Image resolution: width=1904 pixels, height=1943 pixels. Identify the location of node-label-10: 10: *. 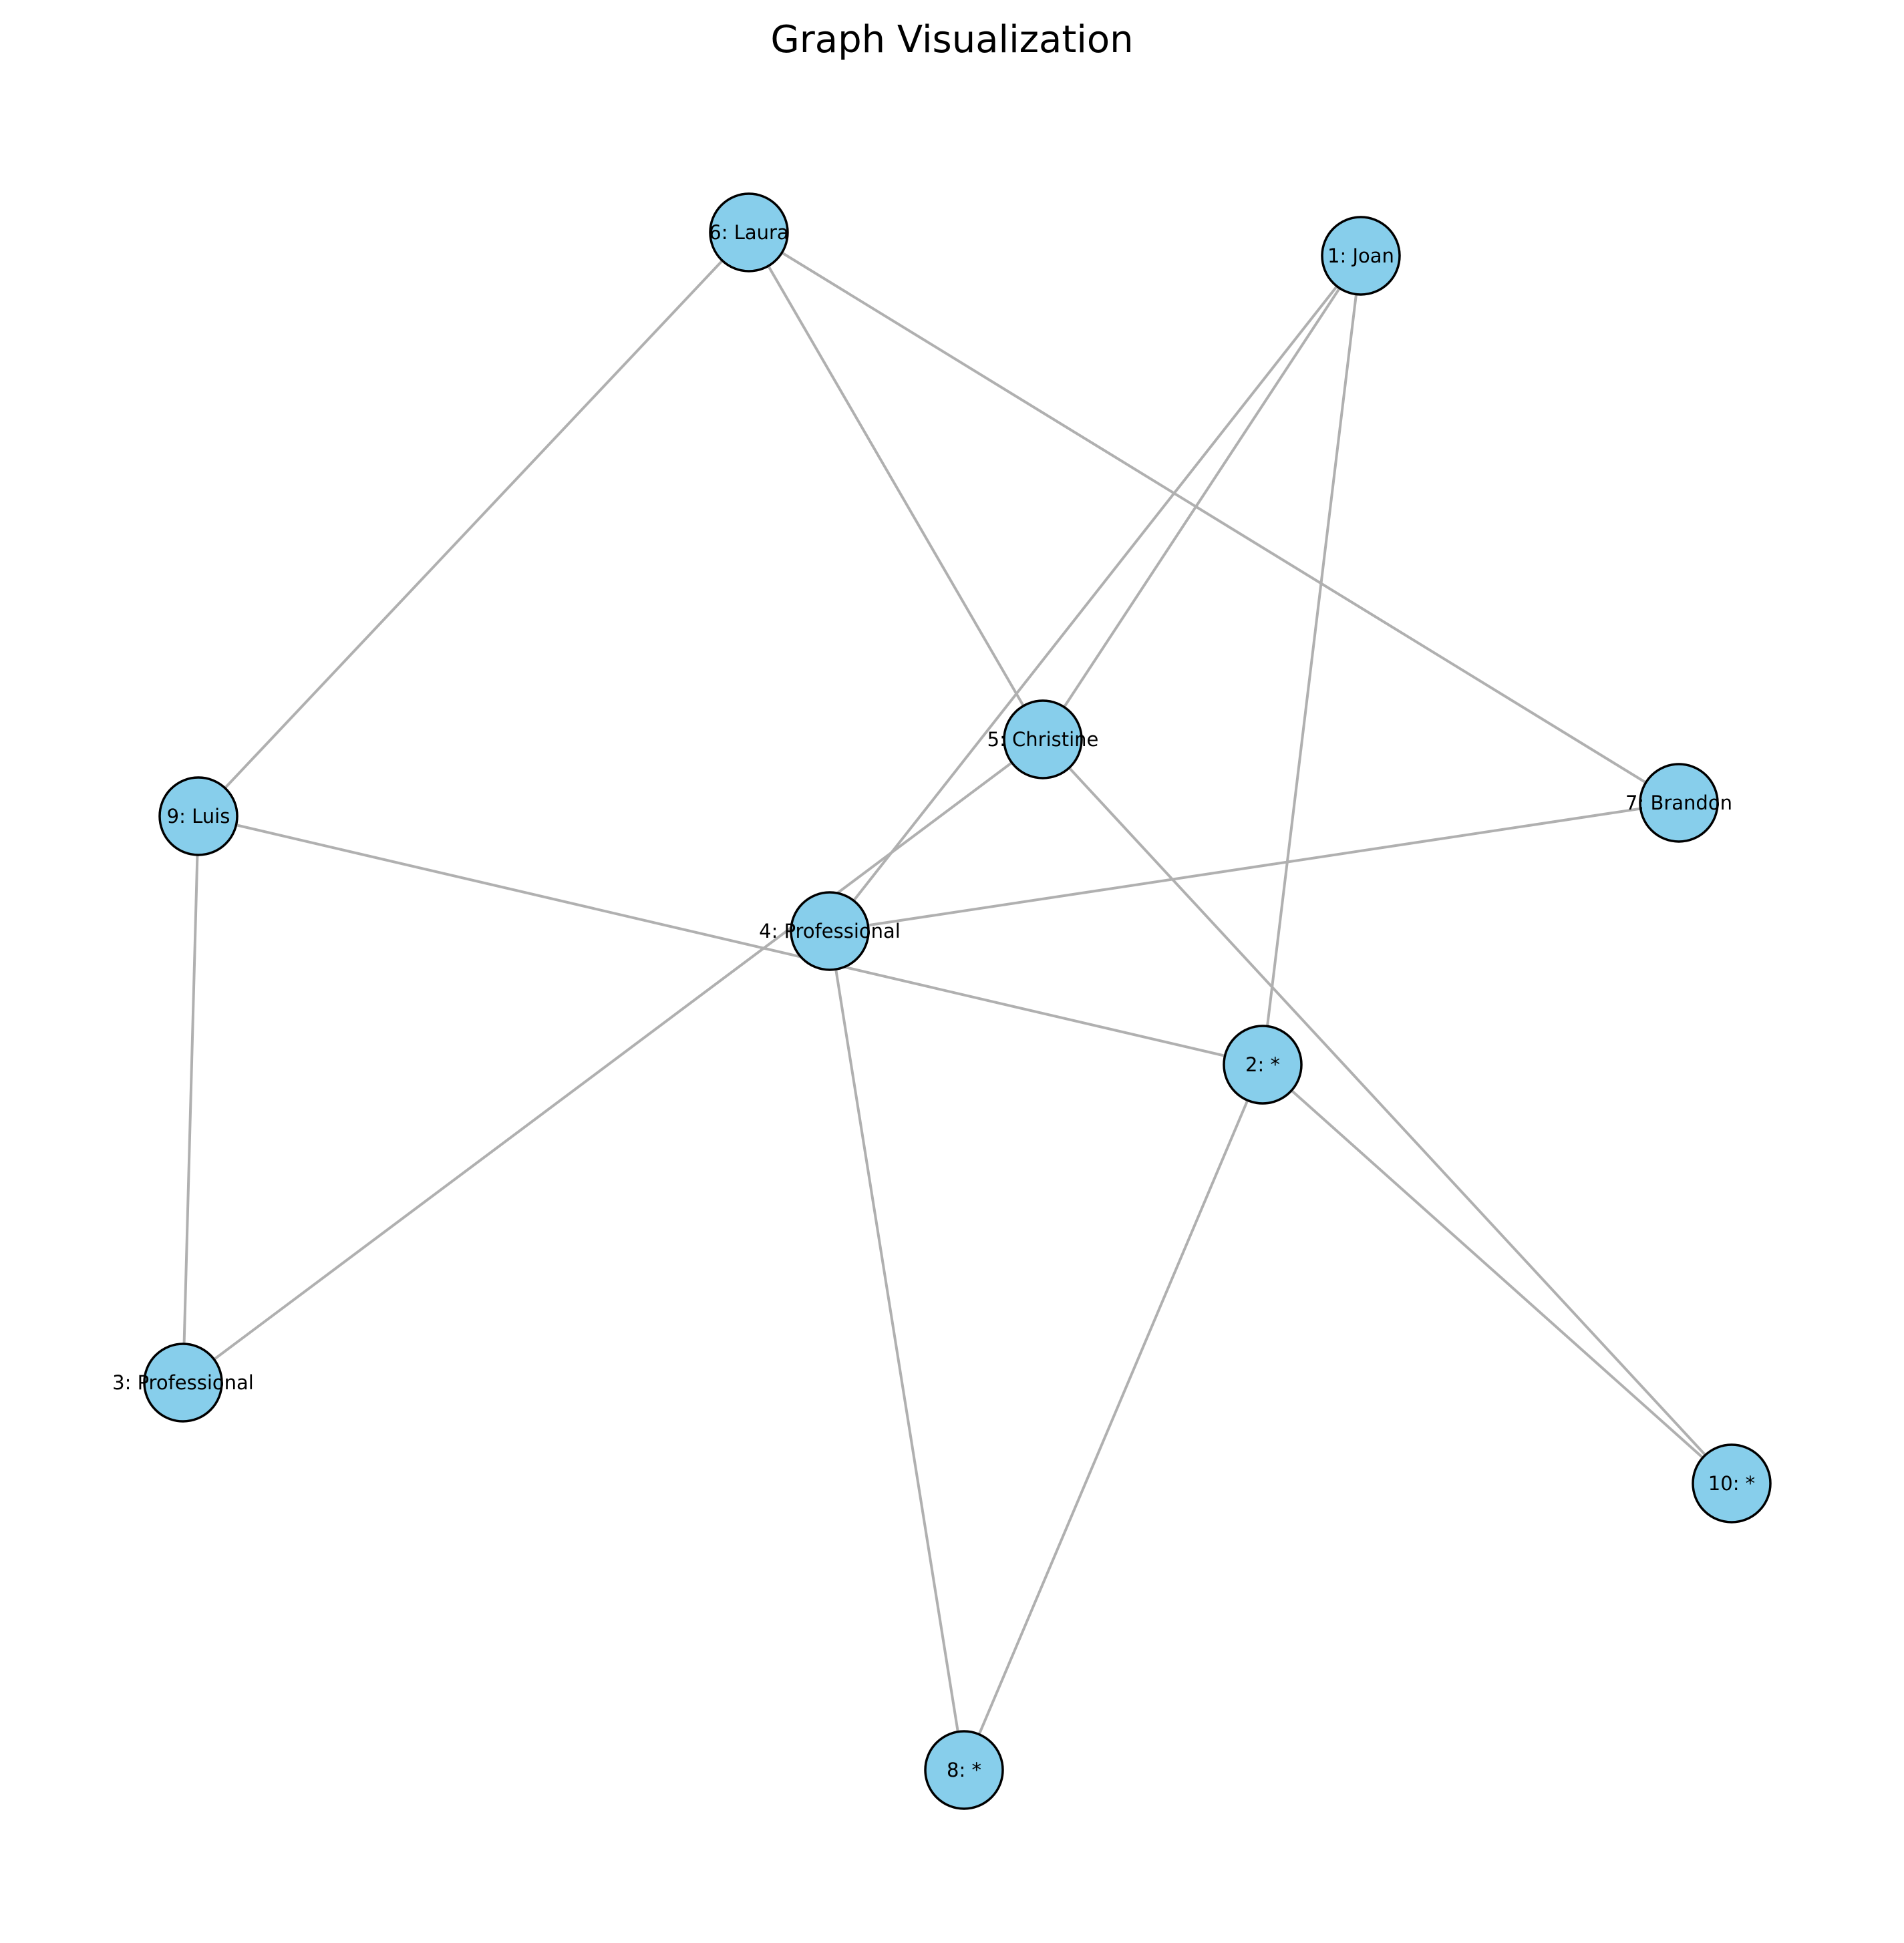
(1731, 1483).